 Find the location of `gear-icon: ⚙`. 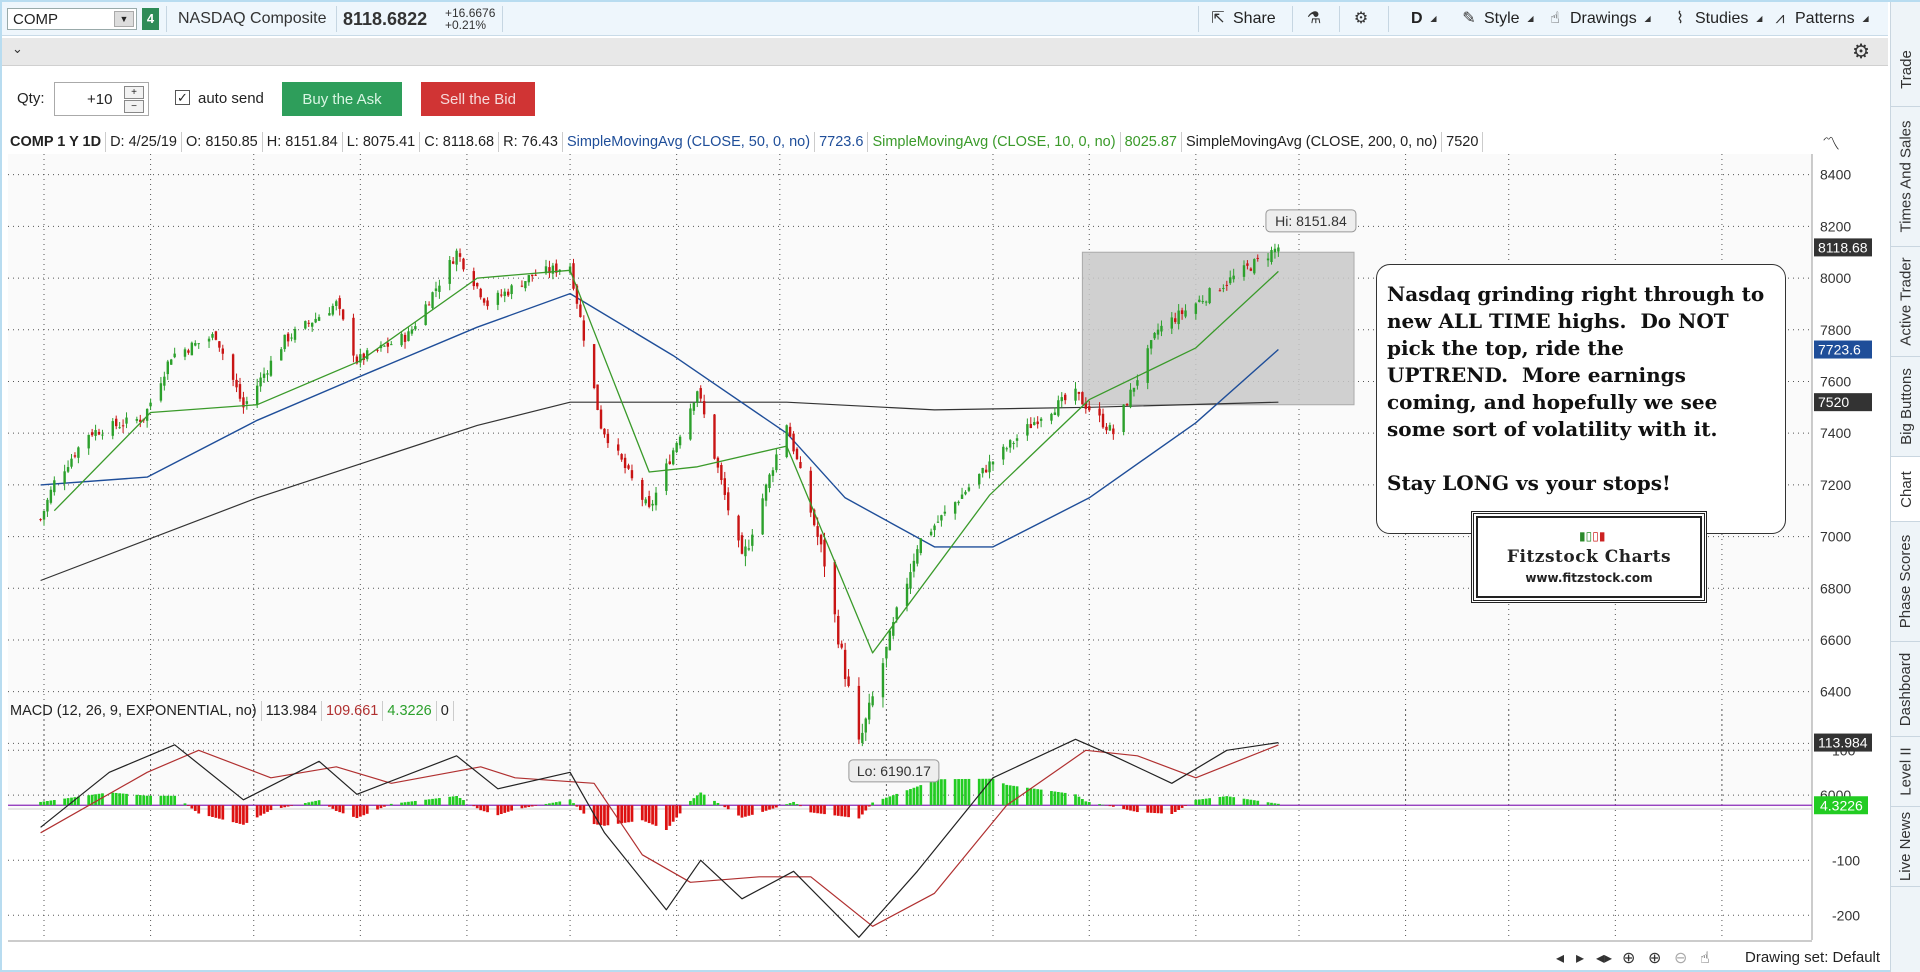

gear-icon: ⚙ is located at coordinates (1861, 52).